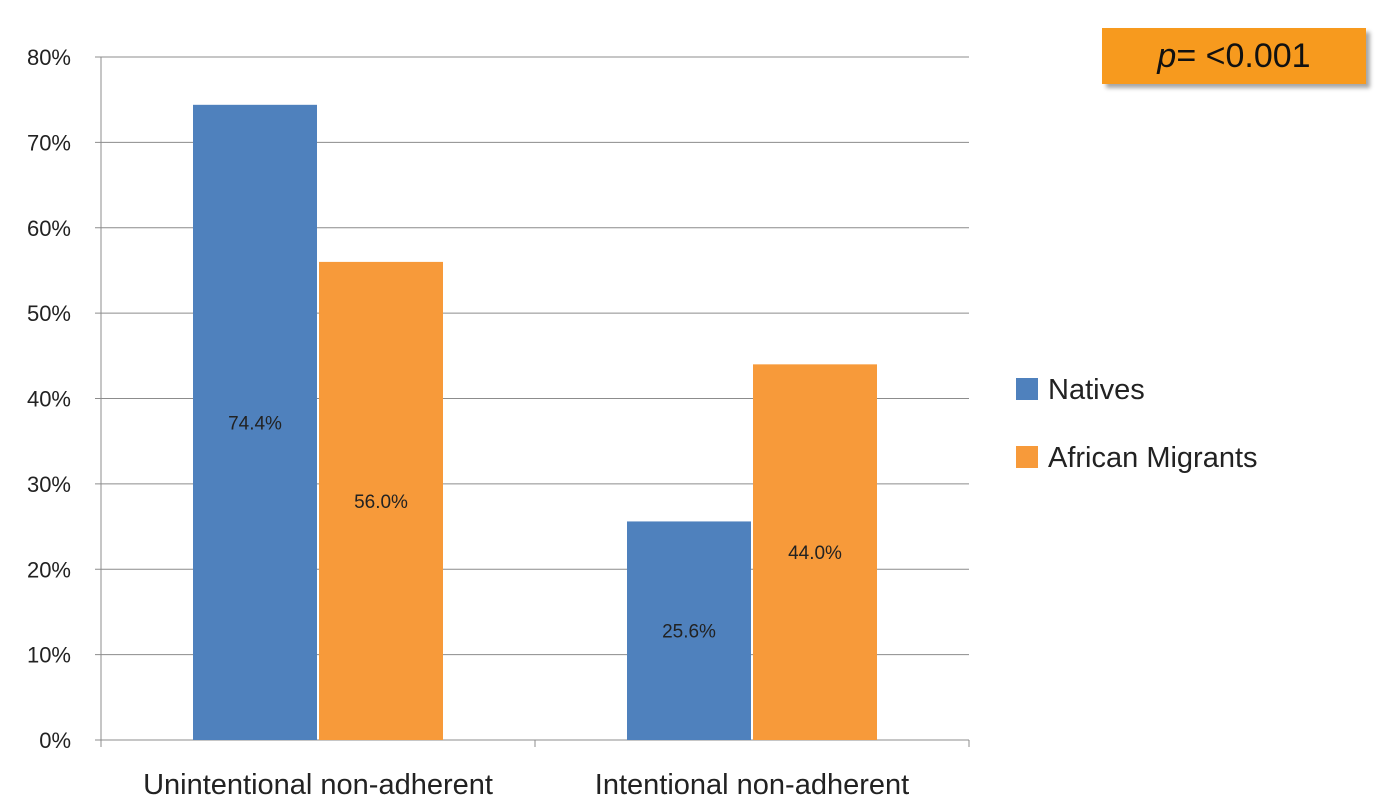 The image size is (1378, 801). Describe the element at coordinates (55, 740) in the screenshot. I see `y-tick-label: 0%` at that location.